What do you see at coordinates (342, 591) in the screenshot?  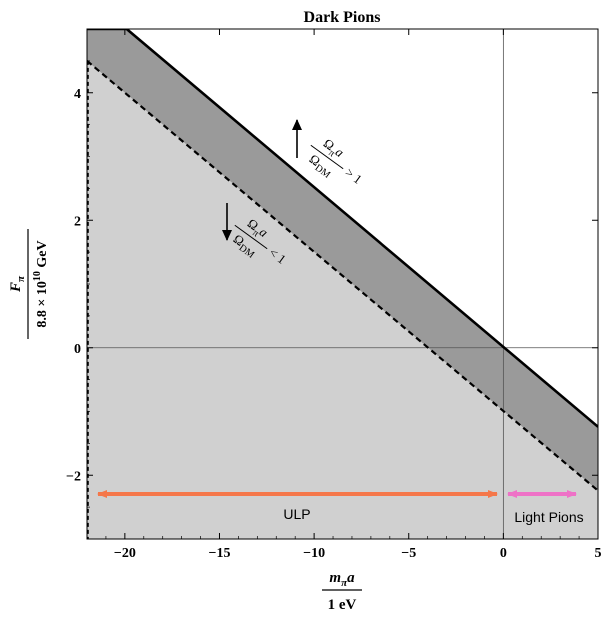 I see `x-axis-label: mπa 1 eV` at bounding box center [342, 591].